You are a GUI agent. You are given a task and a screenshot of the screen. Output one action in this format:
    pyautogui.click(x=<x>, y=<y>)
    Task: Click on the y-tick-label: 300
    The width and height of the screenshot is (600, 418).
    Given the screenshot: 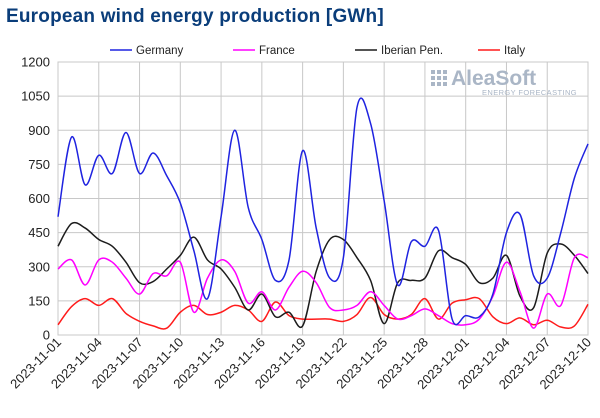 What is the action you would take?
    pyautogui.click(x=39, y=266)
    